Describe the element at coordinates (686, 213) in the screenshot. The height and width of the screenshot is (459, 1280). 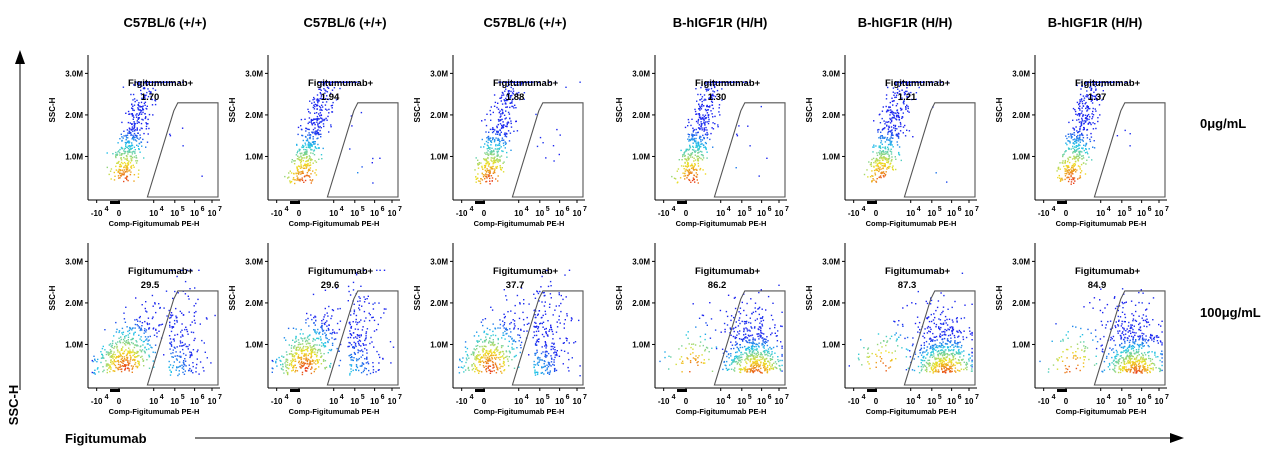
I see `x-tick-label: 0` at that location.